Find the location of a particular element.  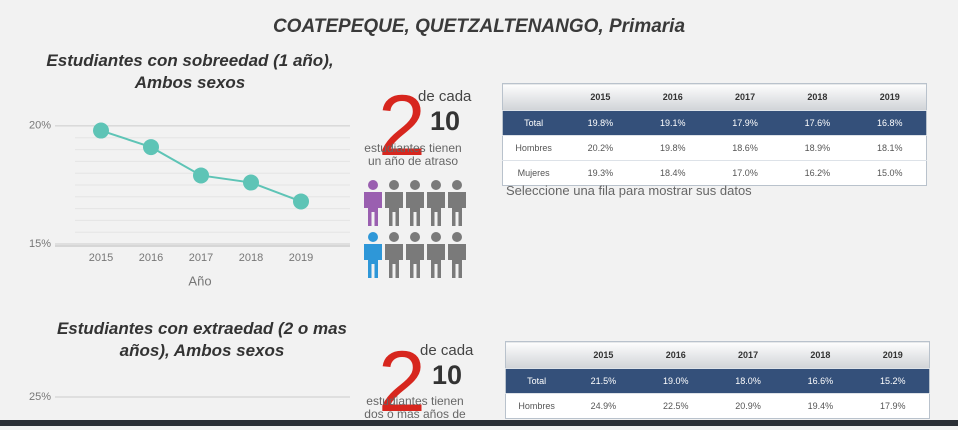

cell: 19.4% is located at coordinates (820, 406).